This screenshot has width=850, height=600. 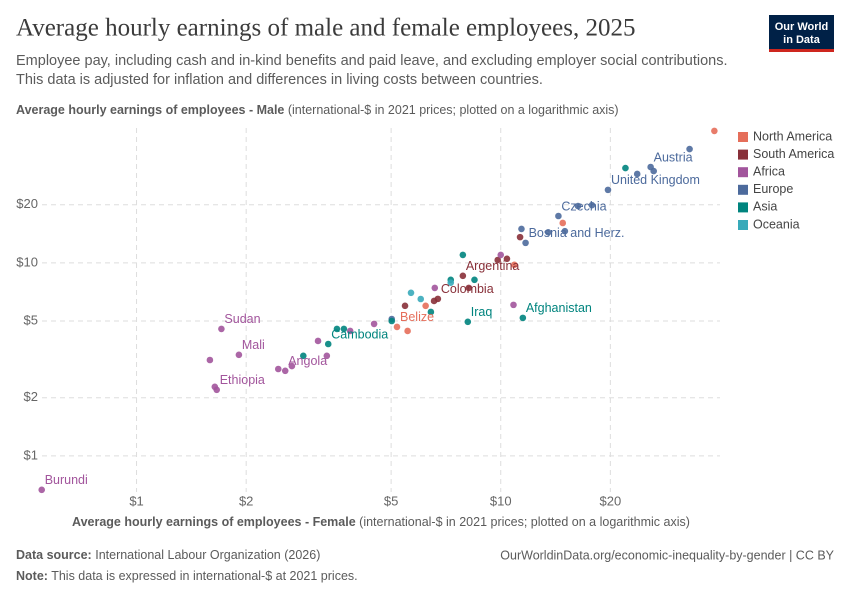 I want to click on source-text: International Labour Organization (2026), so click(x=207, y=555).